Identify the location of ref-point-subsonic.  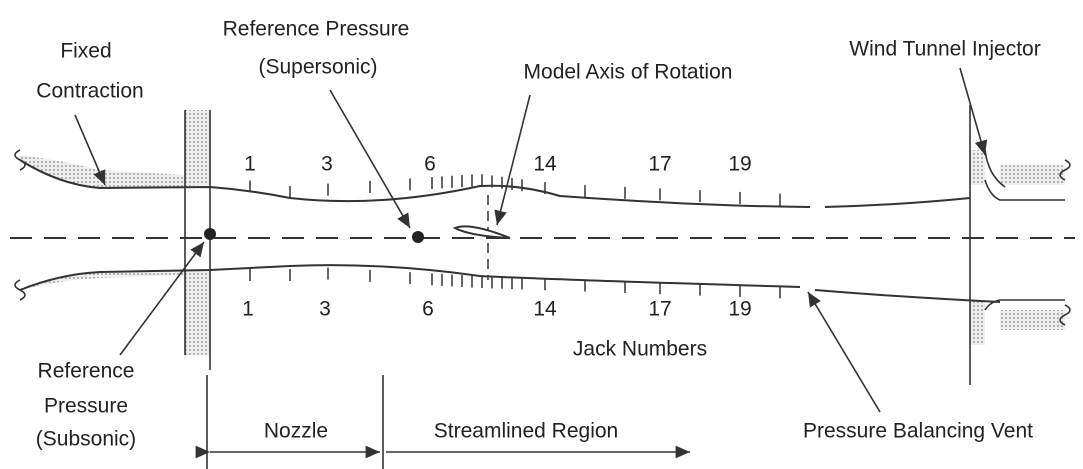
(210, 234).